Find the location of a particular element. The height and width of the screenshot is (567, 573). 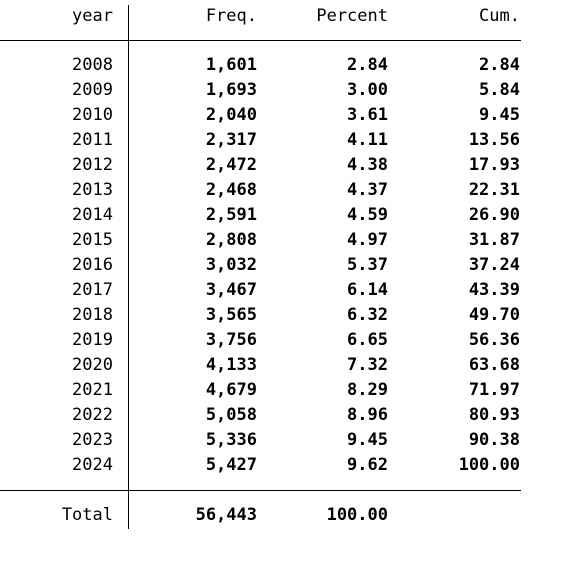

percent-cell: 9.45 is located at coordinates (367, 440).